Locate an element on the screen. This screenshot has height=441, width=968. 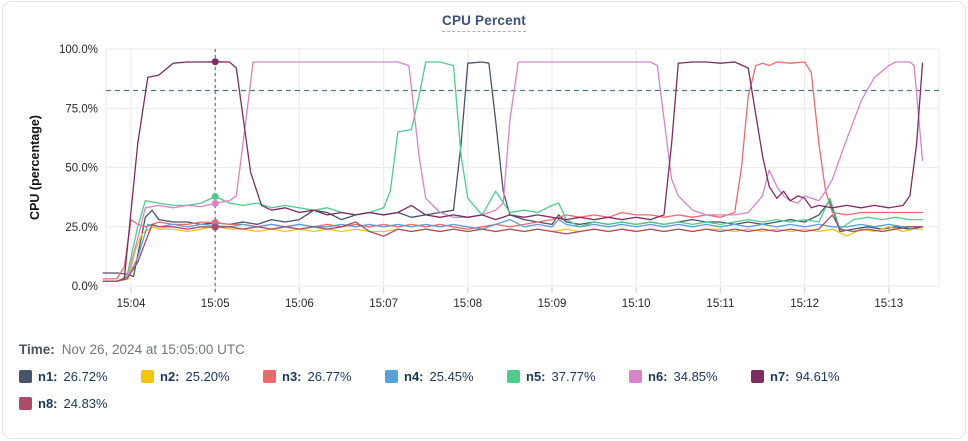
legend-series-value: 24.83% is located at coordinates (85, 403).